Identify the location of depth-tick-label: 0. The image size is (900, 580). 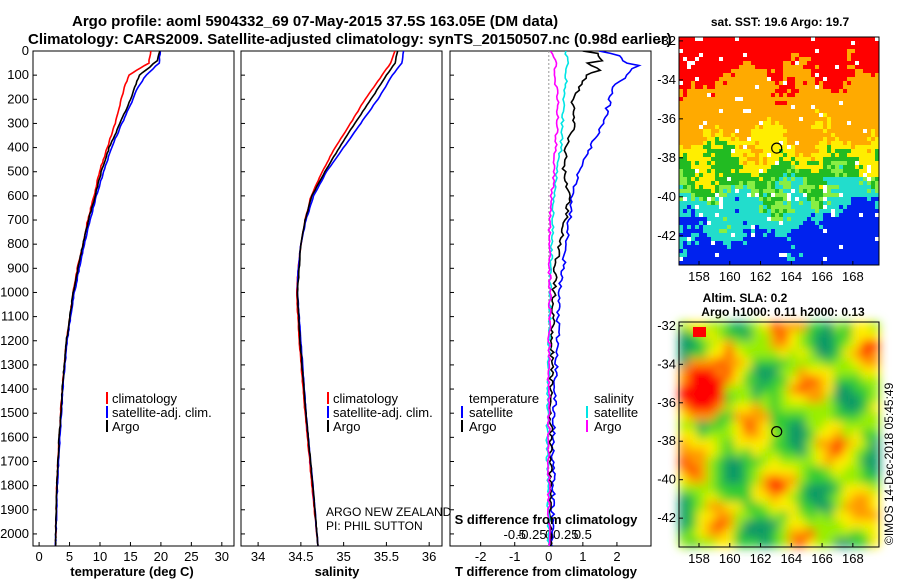
(25, 50).